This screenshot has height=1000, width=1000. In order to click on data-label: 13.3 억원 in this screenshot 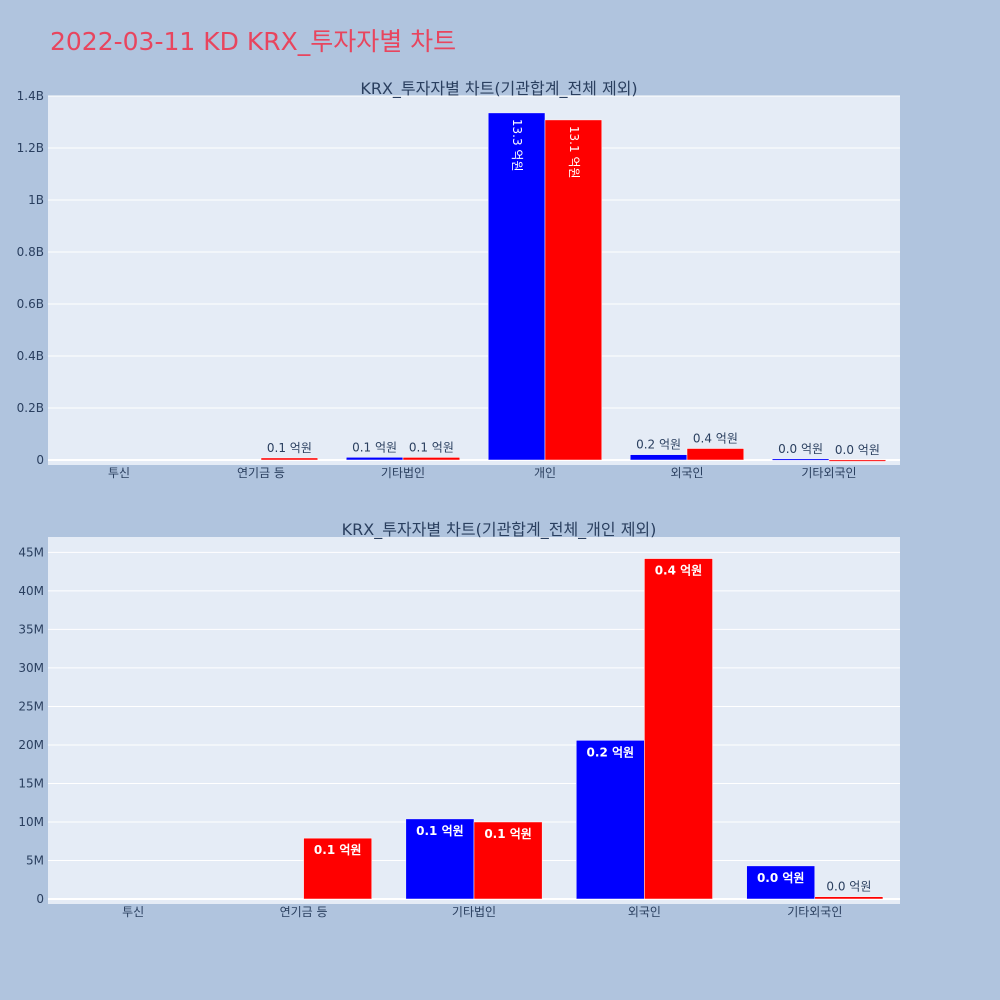, I will do `click(517, 145)`.